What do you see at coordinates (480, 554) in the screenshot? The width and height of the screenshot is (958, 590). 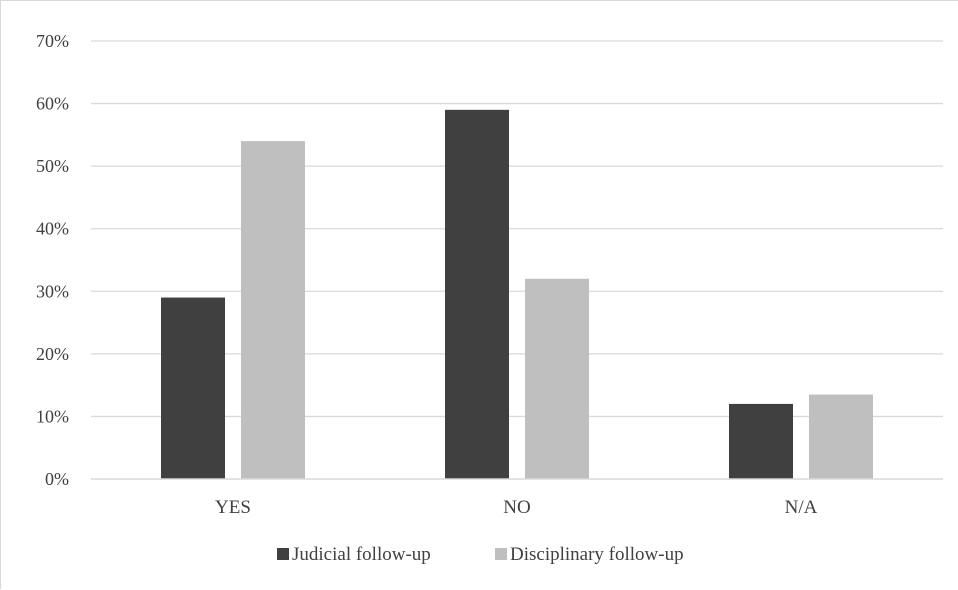 I see `legend: Judicial follow-up Disciplinary follow-up` at bounding box center [480, 554].